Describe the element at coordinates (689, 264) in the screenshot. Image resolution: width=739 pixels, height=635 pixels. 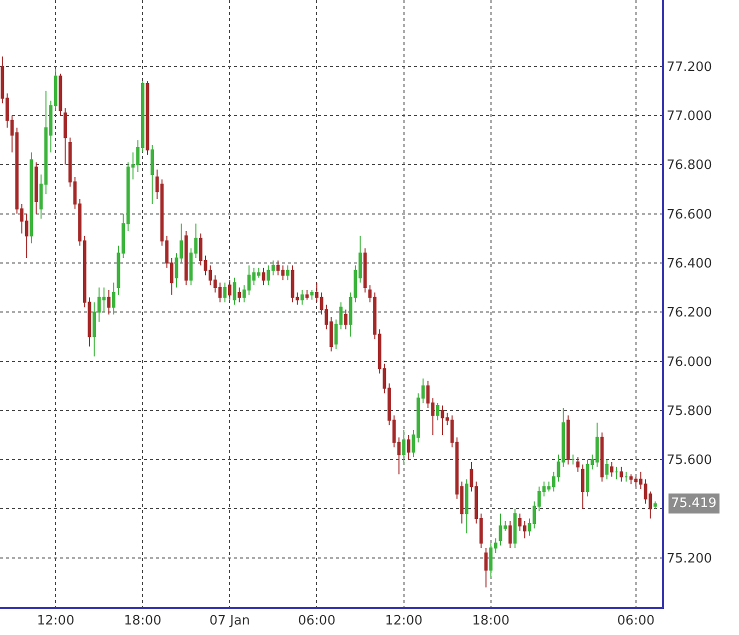
I see `y-tick-label: 76.400` at that location.